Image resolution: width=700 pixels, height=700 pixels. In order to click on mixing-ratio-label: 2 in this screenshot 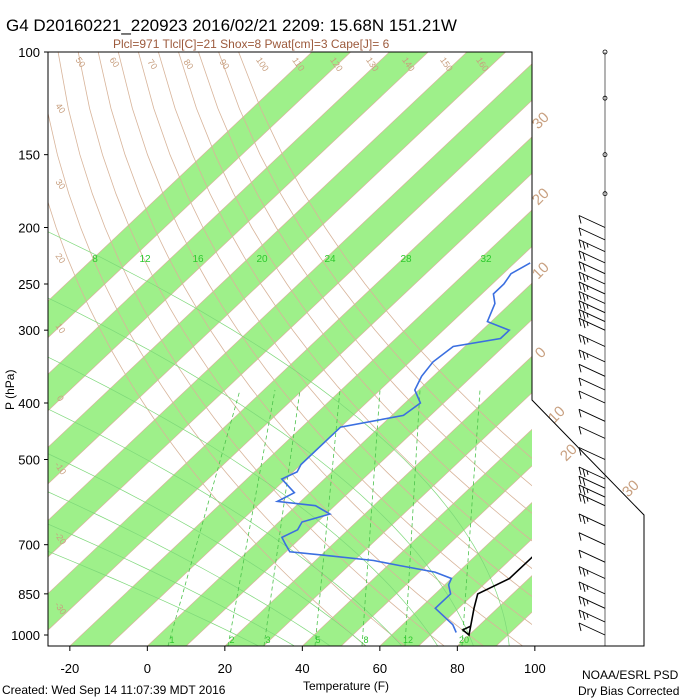, I will do `click(231, 640)`.